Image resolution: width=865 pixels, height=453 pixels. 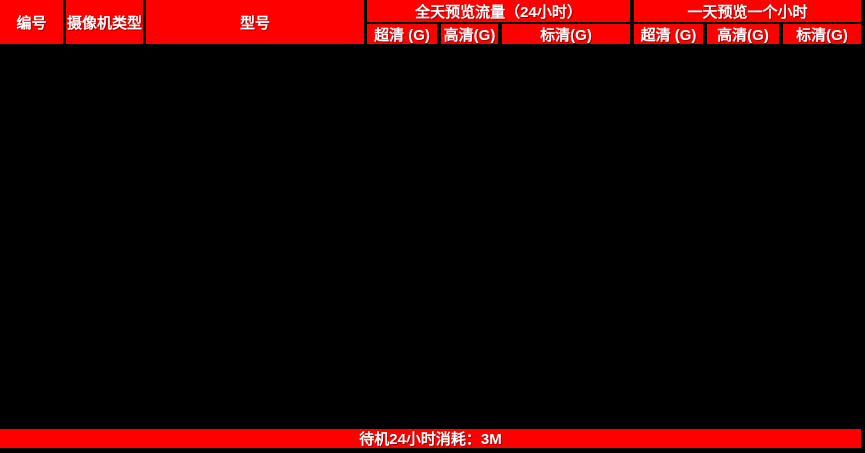 I want to click on group-header-onehour-preview: 一天预览一个小时 超清 (G) 高清(G) 标清(G), so click(x=747, y=22).